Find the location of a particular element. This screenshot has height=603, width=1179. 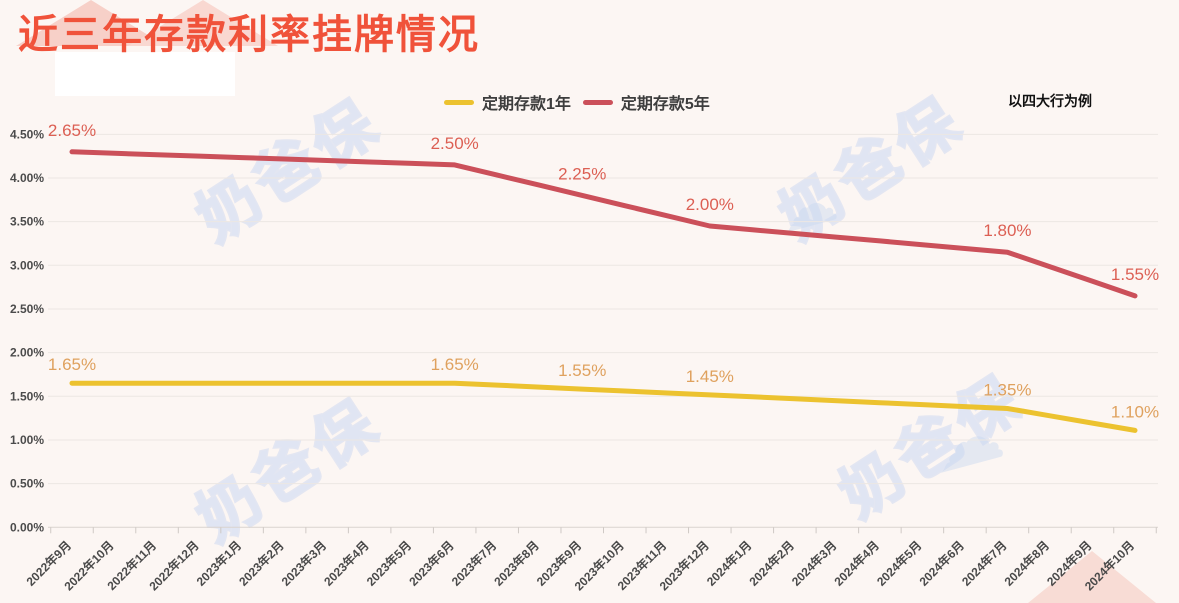

x-axis-label: 2023年8月 is located at coordinates (516, 563).